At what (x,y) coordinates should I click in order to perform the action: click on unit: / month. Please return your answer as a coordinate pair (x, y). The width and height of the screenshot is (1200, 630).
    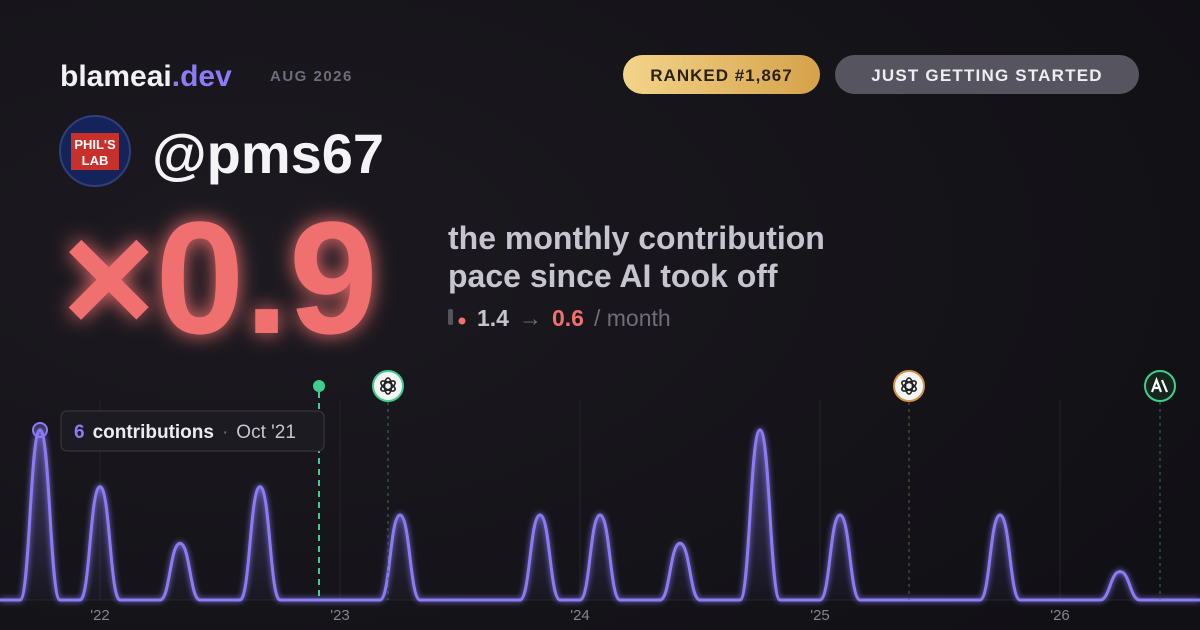
    Looking at the image, I should click on (632, 318).